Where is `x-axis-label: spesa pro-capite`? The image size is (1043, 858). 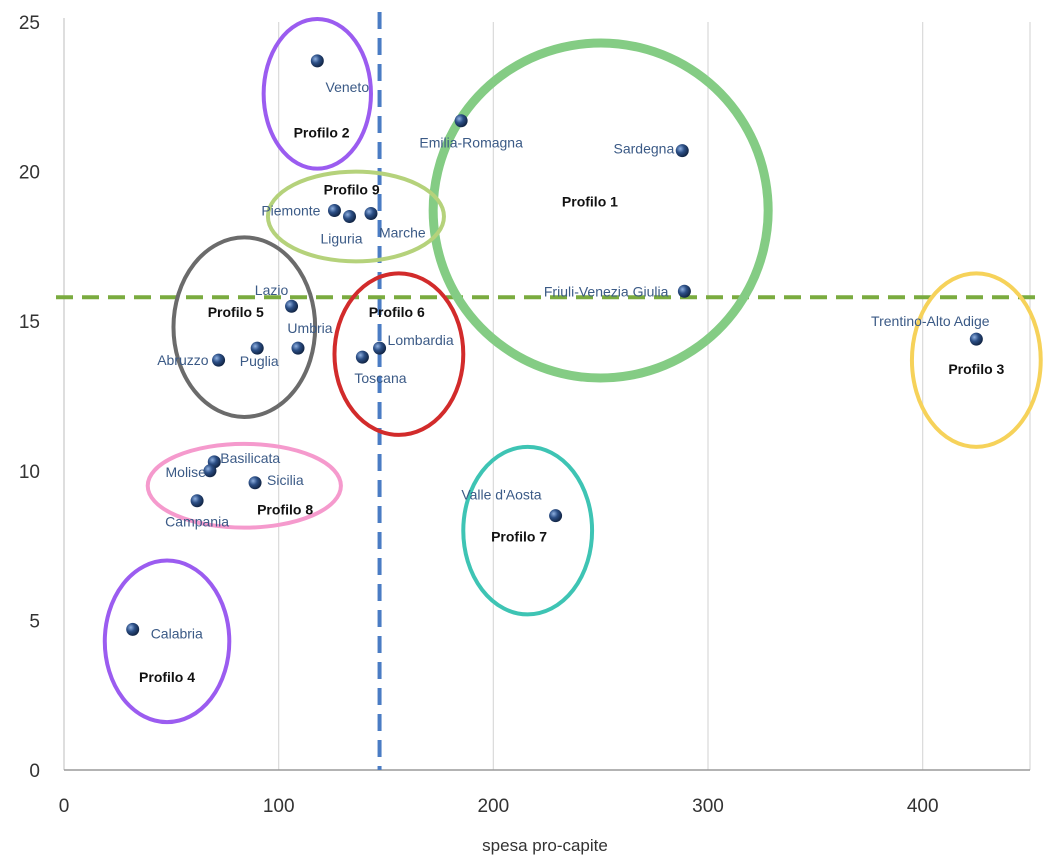 x-axis-label: spesa pro-capite is located at coordinates (545, 845).